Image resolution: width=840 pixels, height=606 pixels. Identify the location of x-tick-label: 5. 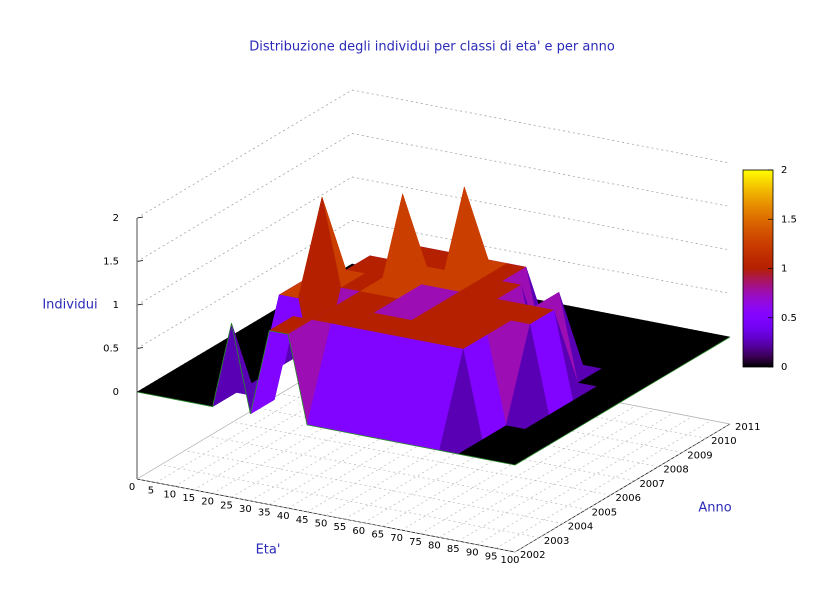
(151, 491).